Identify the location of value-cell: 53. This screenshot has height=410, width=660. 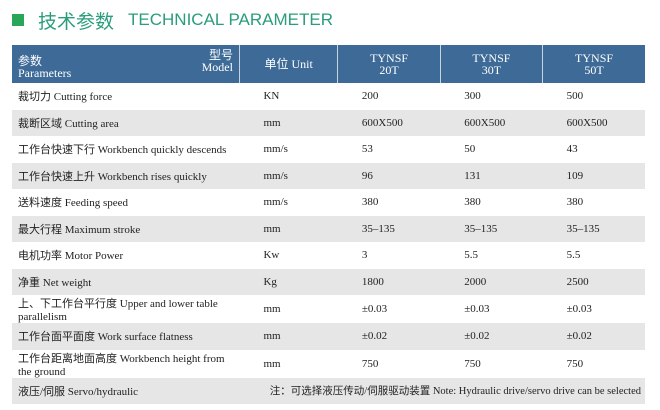
(367, 149).